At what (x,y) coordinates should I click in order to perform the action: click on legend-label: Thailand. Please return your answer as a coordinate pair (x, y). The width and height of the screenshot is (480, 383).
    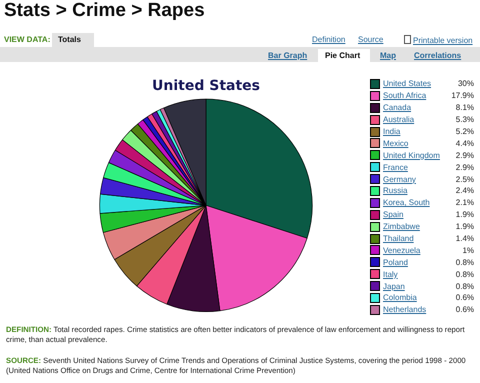
    Looking at the image, I should click on (399, 239).